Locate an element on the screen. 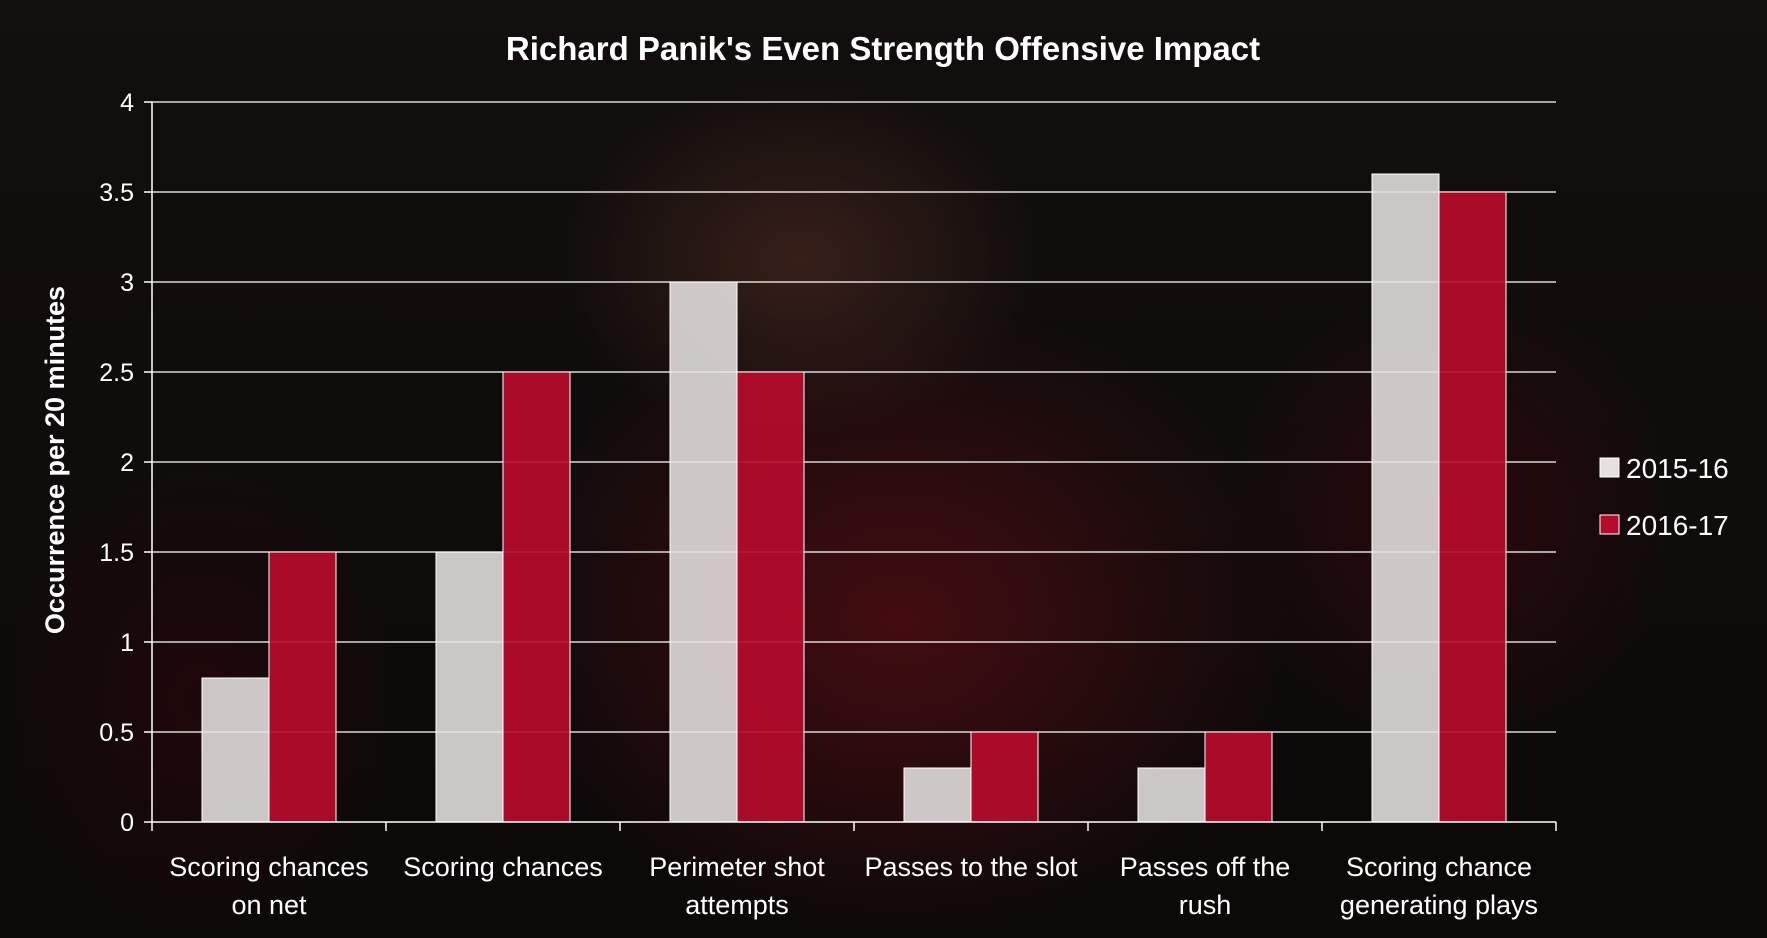 The image size is (1767, 938). legend-label: 2015-16 is located at coordinates (1677, 468).